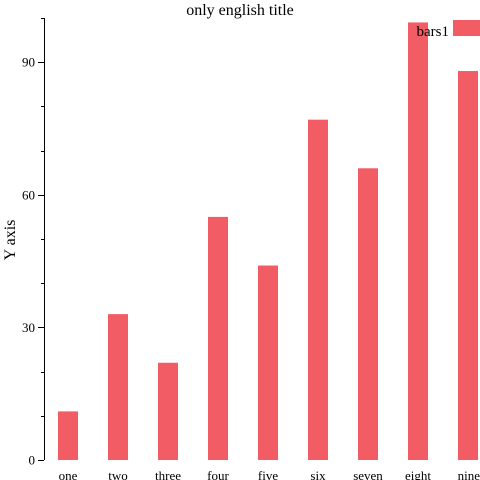 The height and width of the screenshot is (480, 480). I want to click on x-axis-tick-labels: one two three four five six seven eight nine, so click(269, 474).